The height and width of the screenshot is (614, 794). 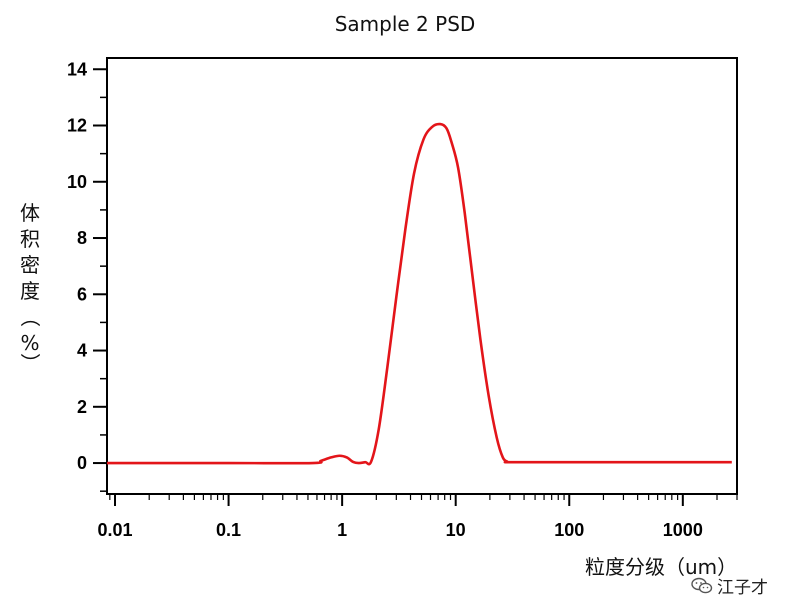 What do you see at coordinates (405, 24) in the screenshot?
I see `chart-title: Sample 2 PSD` at bounding box center [405, 24].